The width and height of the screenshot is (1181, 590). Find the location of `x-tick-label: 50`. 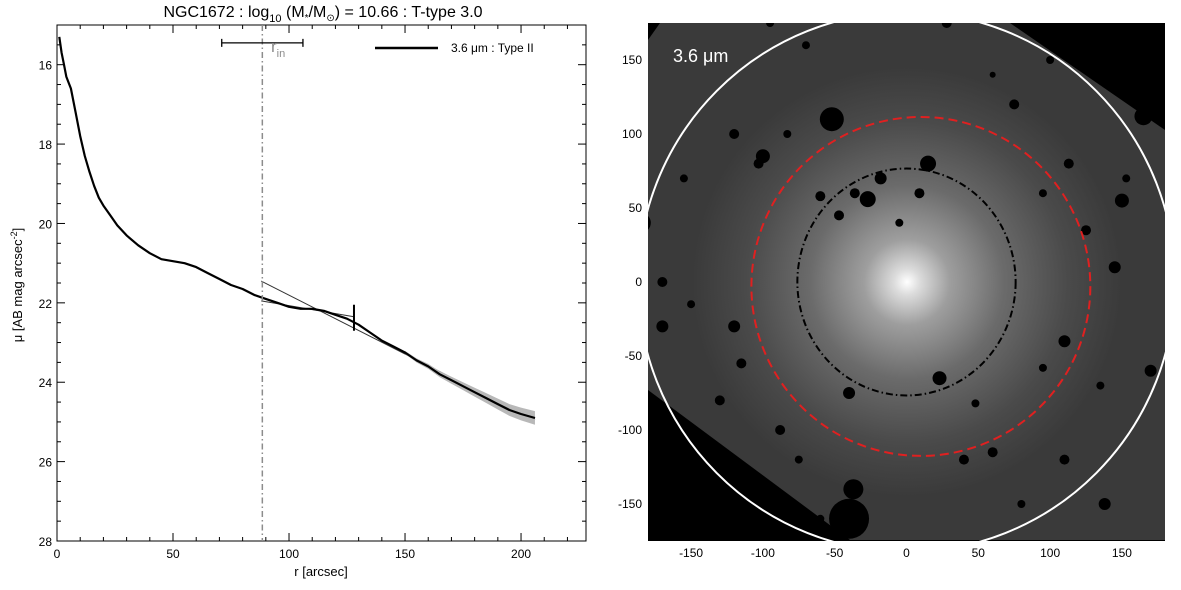

x-tick-label: 50 is located at coordinates (173, 554).